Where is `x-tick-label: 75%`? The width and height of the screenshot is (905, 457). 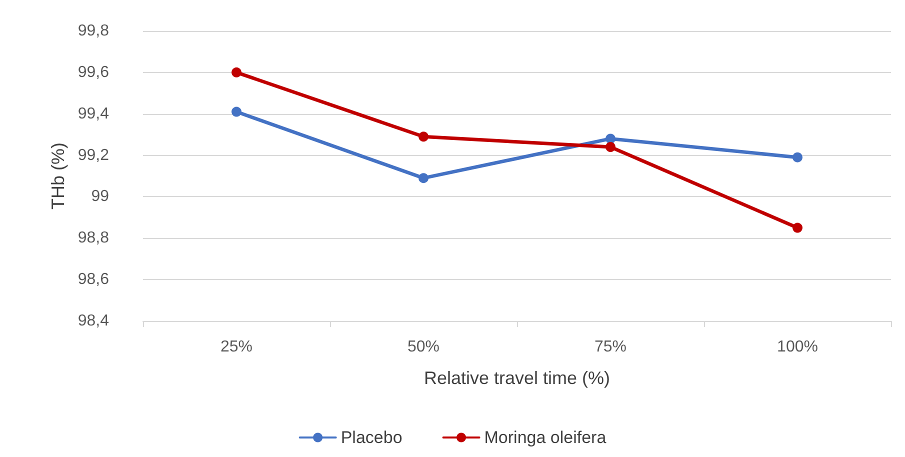 x-tick-label: 75% is located at coordinates (610, 347).